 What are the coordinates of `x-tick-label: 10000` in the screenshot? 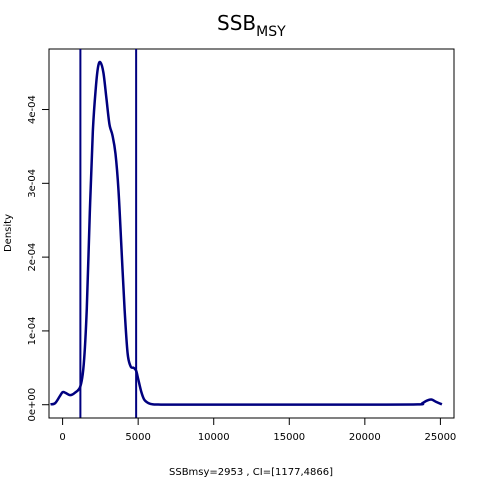 It's located at (214, 437).